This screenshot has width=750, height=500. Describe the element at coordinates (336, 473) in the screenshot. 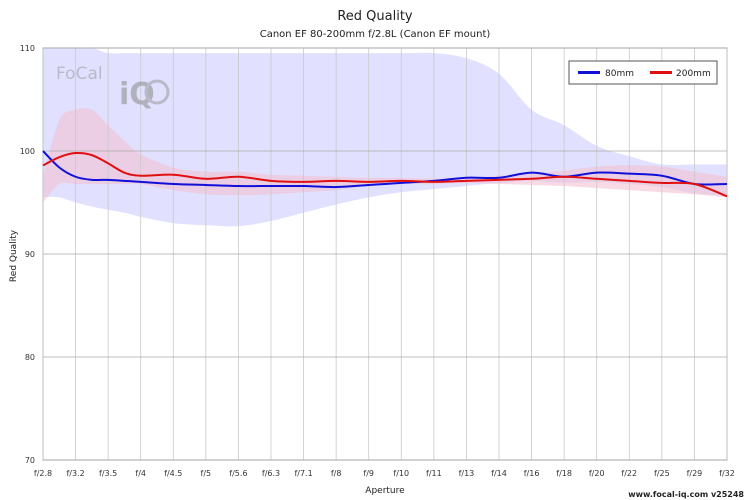

I see `x-tick-label: f/8` at that location.